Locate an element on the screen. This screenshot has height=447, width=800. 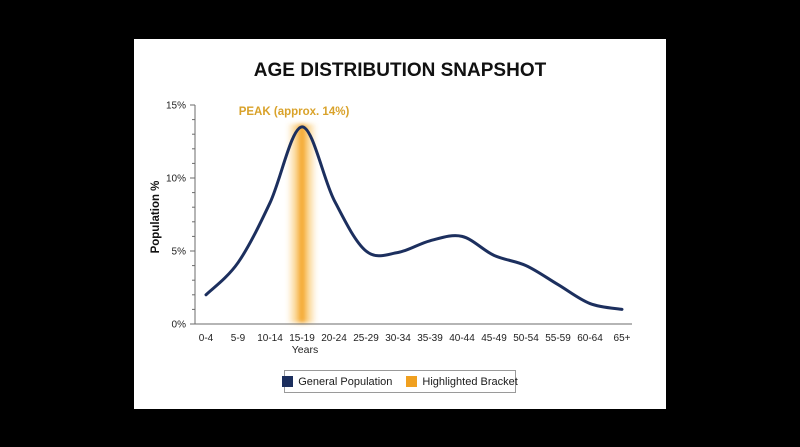
x-tick-label: 65+ is located at coordinates (622, 338).